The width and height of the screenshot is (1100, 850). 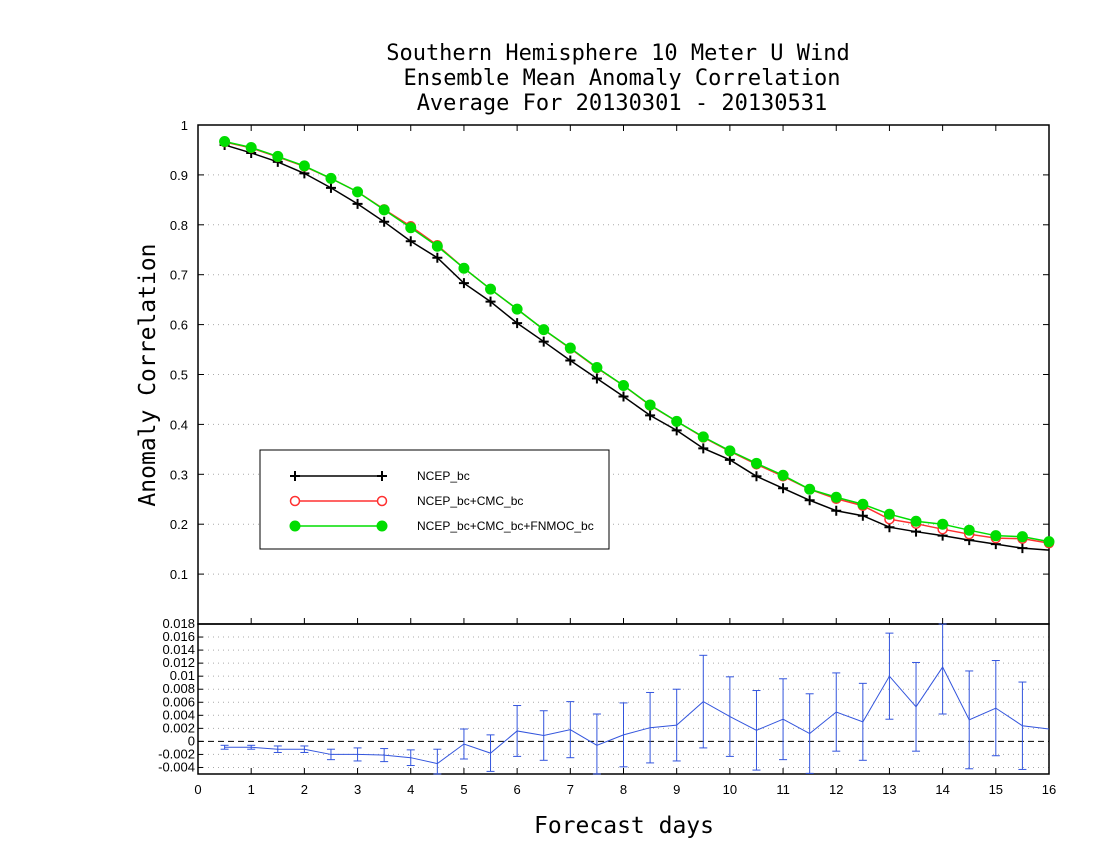 I want to click on x-tick-label: 1, so click(x=251, y=789).